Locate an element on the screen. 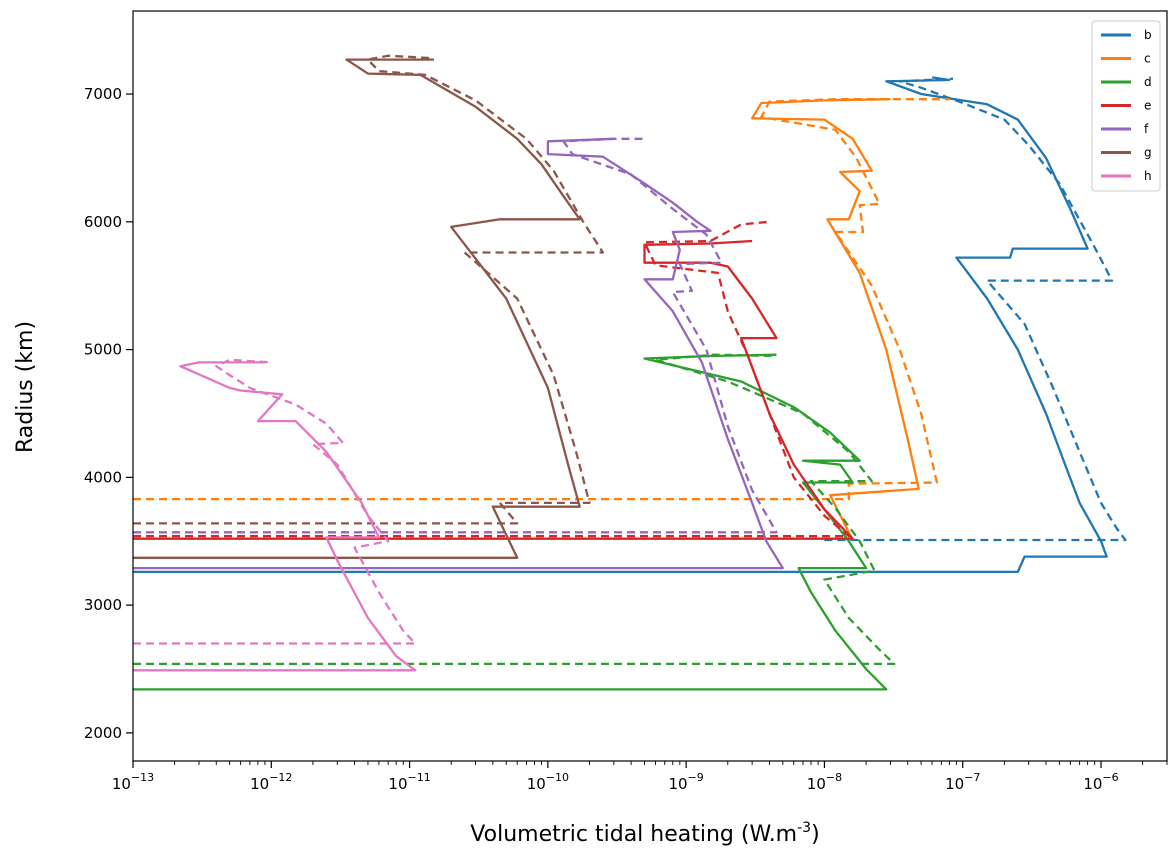 This screenshot has height=851, width=1168. x-axis-ticks: 10⁻¹³ 10⁻¹² 10⁻¹¹ 10⁻¹⁰ 10⁻⁹ 10⁻⁸ 10⁻⁷ 10⁻⁶ is located at coordinates (640, 777).